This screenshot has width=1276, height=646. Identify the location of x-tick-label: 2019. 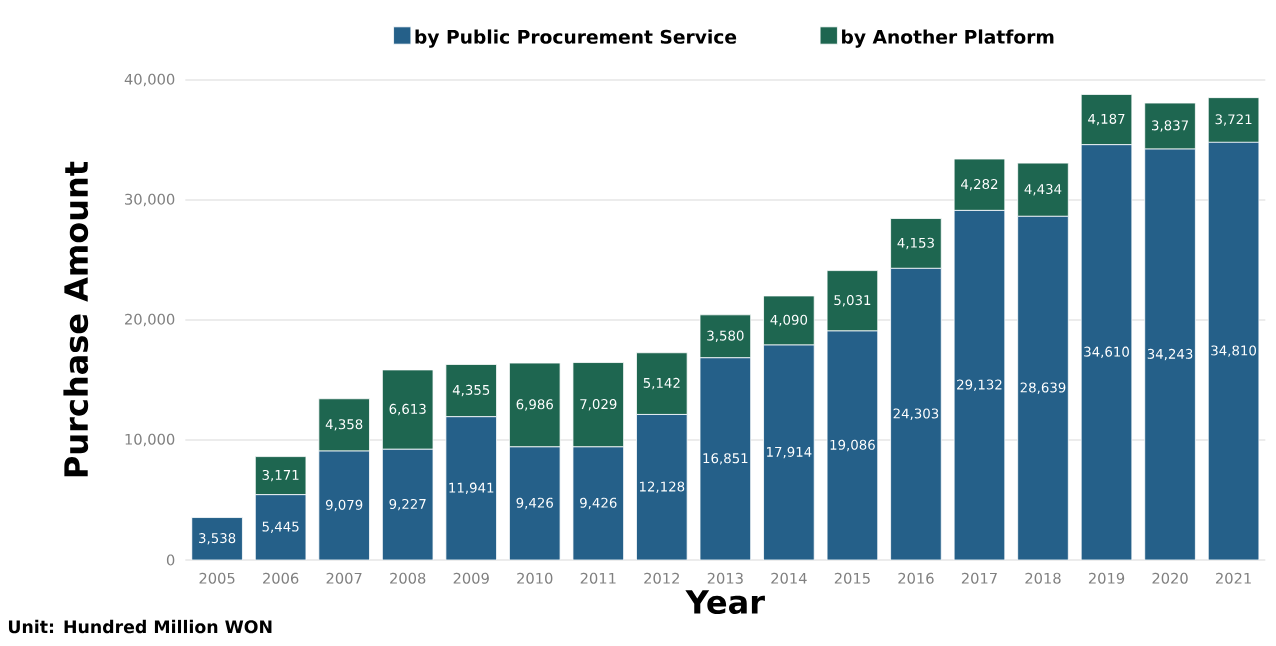
(1106, 578).